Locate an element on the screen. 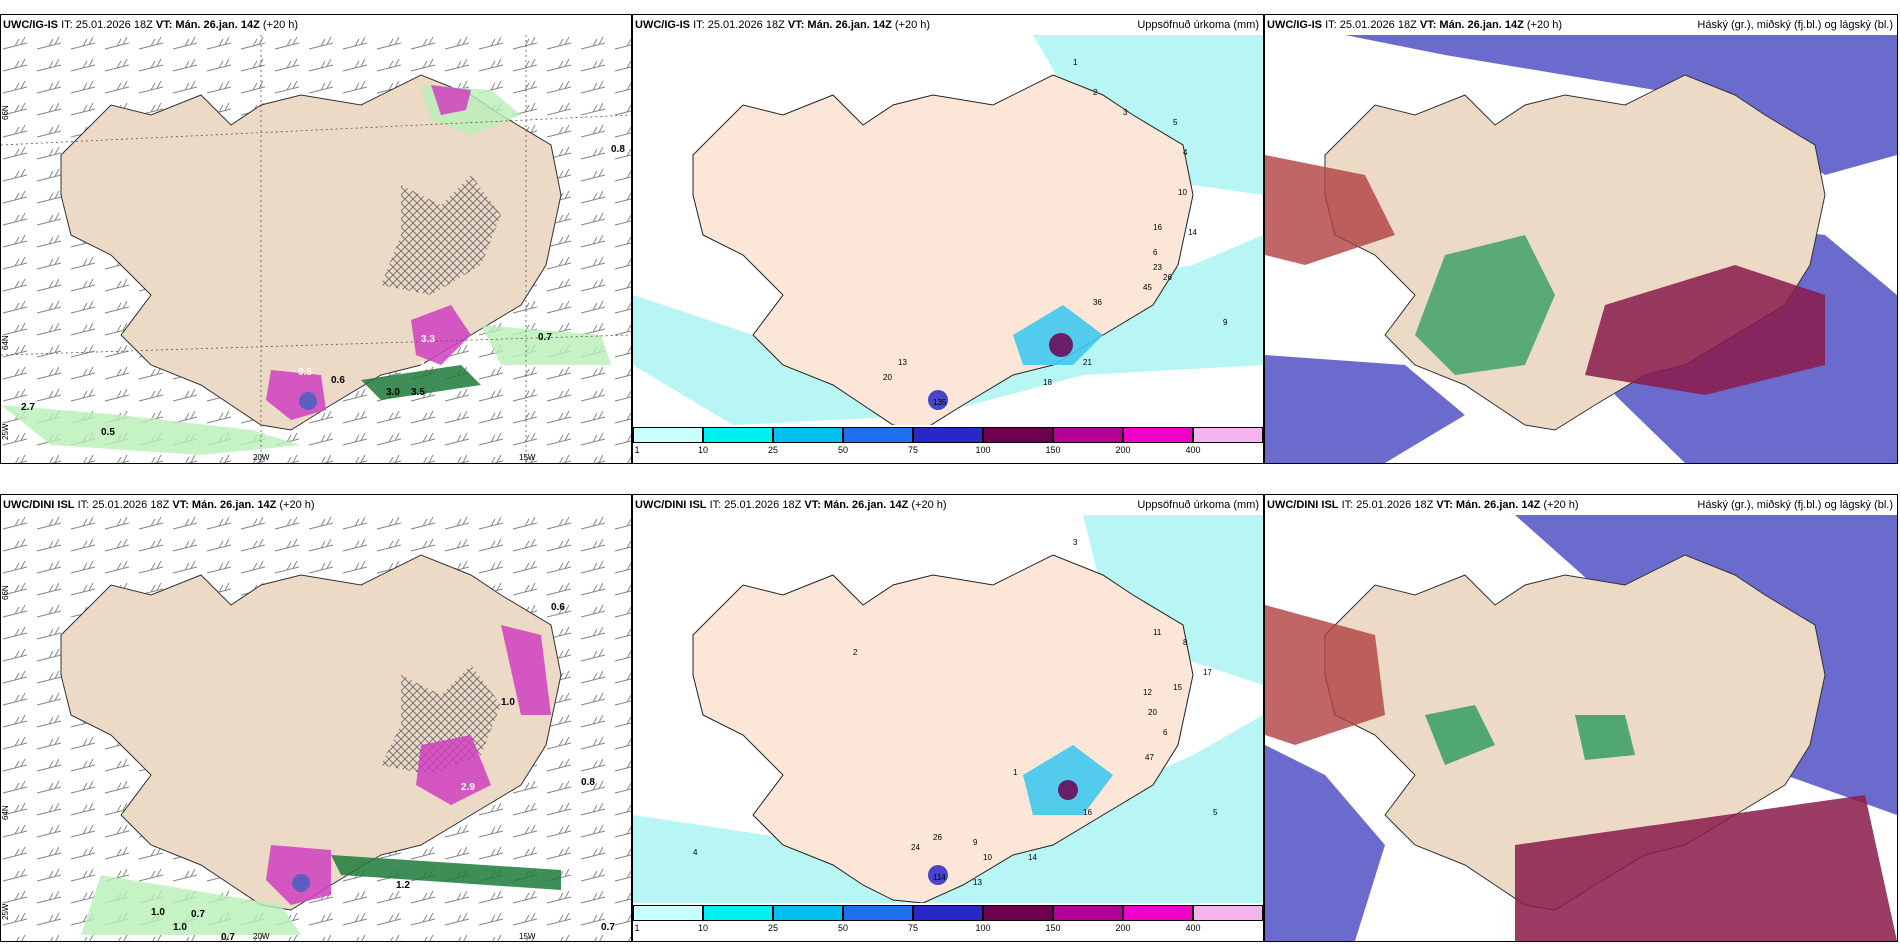 The width and height of the screenshot is (1900, 950). svg-text: 15W is located at coordinates (527, 936).